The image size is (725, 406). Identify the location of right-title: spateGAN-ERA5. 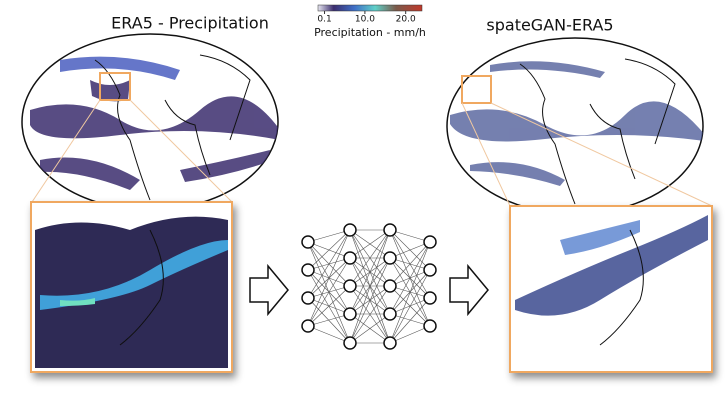
(549, 25).